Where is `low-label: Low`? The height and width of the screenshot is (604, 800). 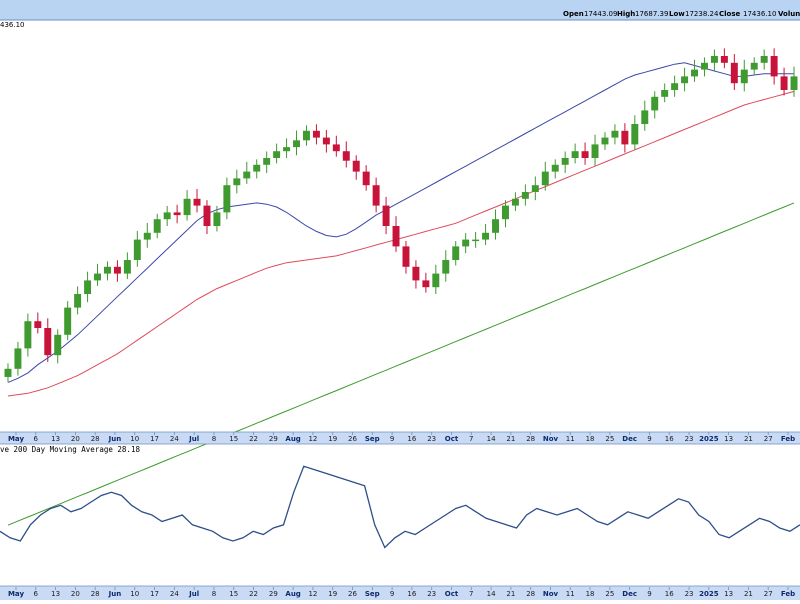 low-label: Low is located at coordinates (677, 14).